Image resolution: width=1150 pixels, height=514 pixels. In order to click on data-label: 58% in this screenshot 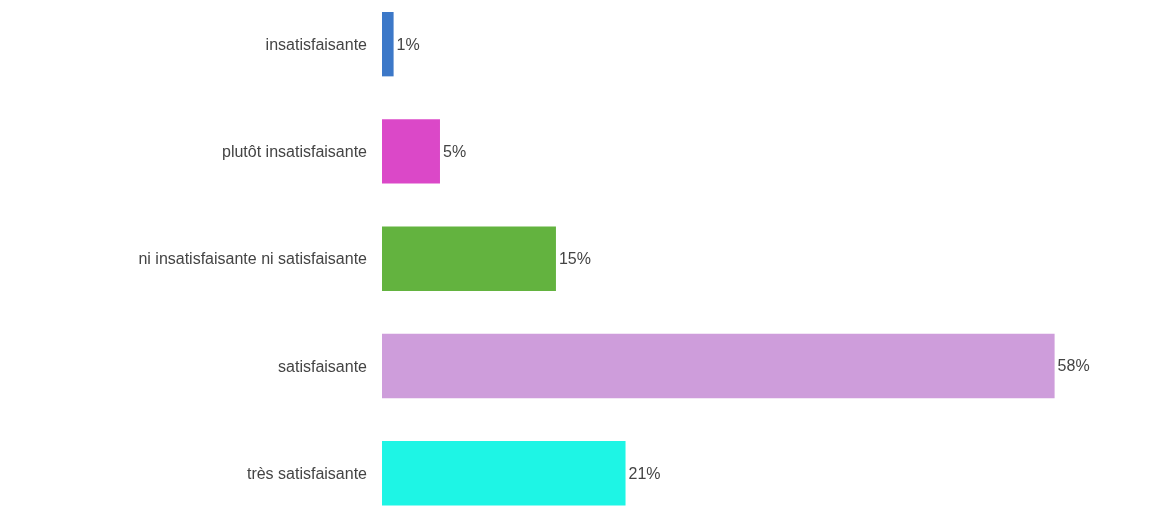, I will do `click(1073, 366)`.